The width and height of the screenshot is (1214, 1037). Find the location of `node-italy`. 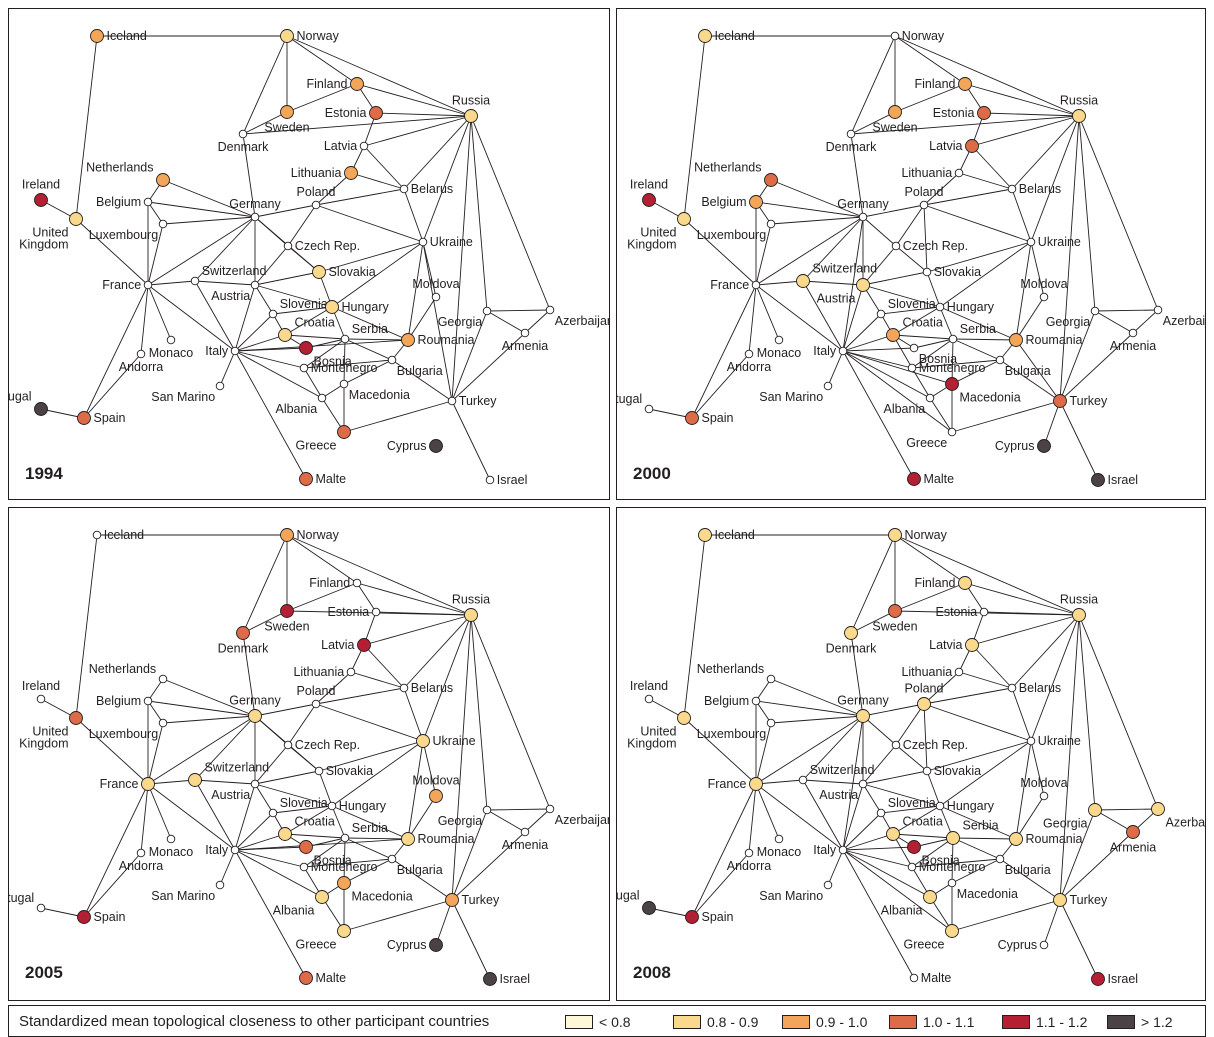

node-italy is located at coordinates (843, 850).